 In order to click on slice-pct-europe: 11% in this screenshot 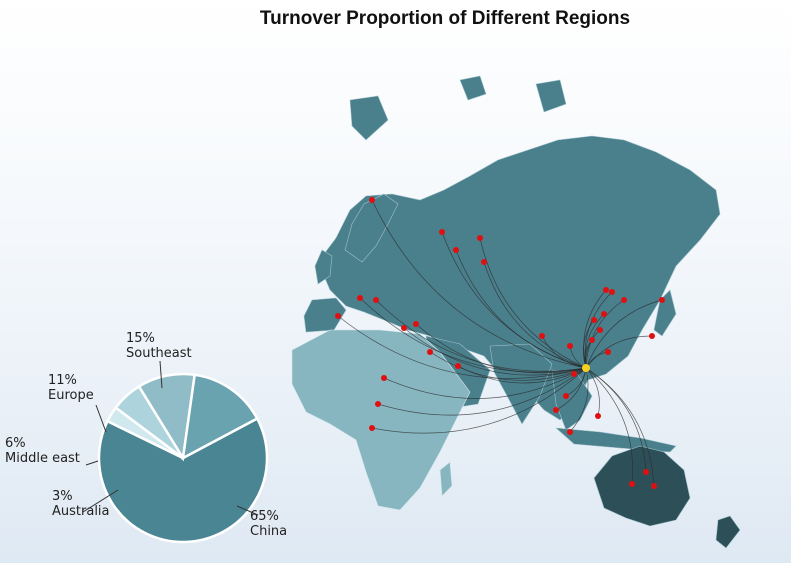, I will do `click(62, 380)`.